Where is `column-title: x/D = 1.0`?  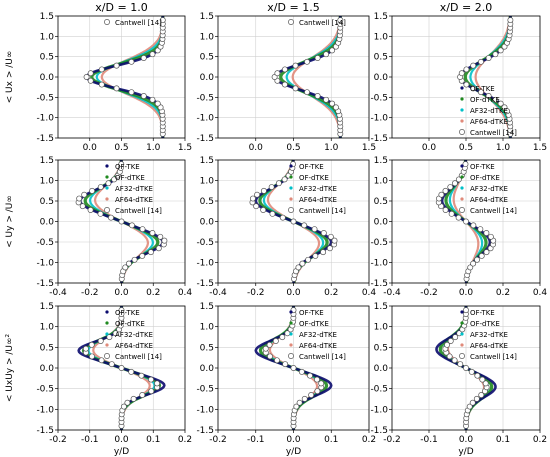
column-title: x/D = 1.0 is located at coordinates (121, 7).